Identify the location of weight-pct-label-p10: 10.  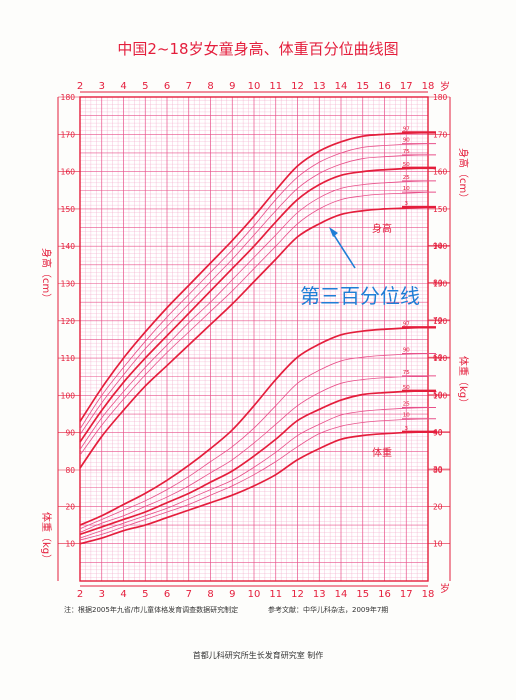
(406, 416).